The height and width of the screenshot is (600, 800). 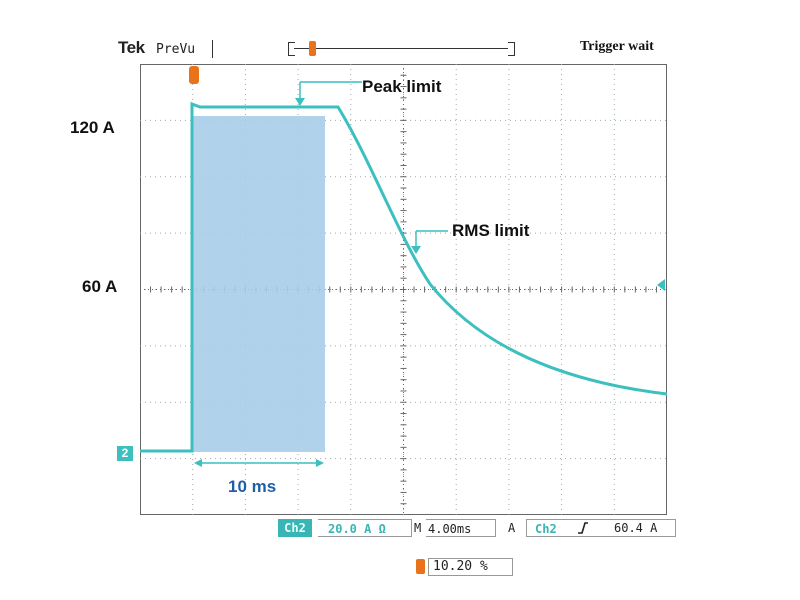 What do you see at coordinates (461, 528) in the screenshot?
I see `timebase-readout: 4.00ms` at bounding box center [461, 528].